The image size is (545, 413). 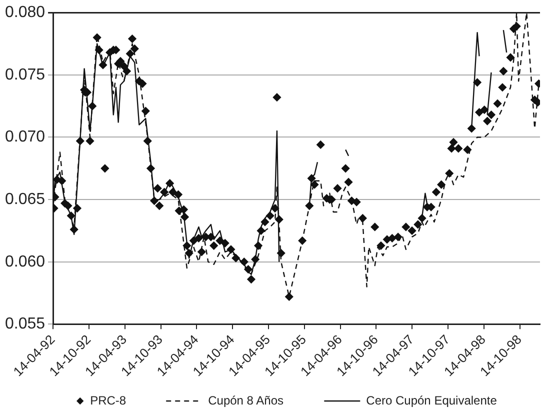 I want to click on y-tick-label: 0.070, so click(x=25, y=137).